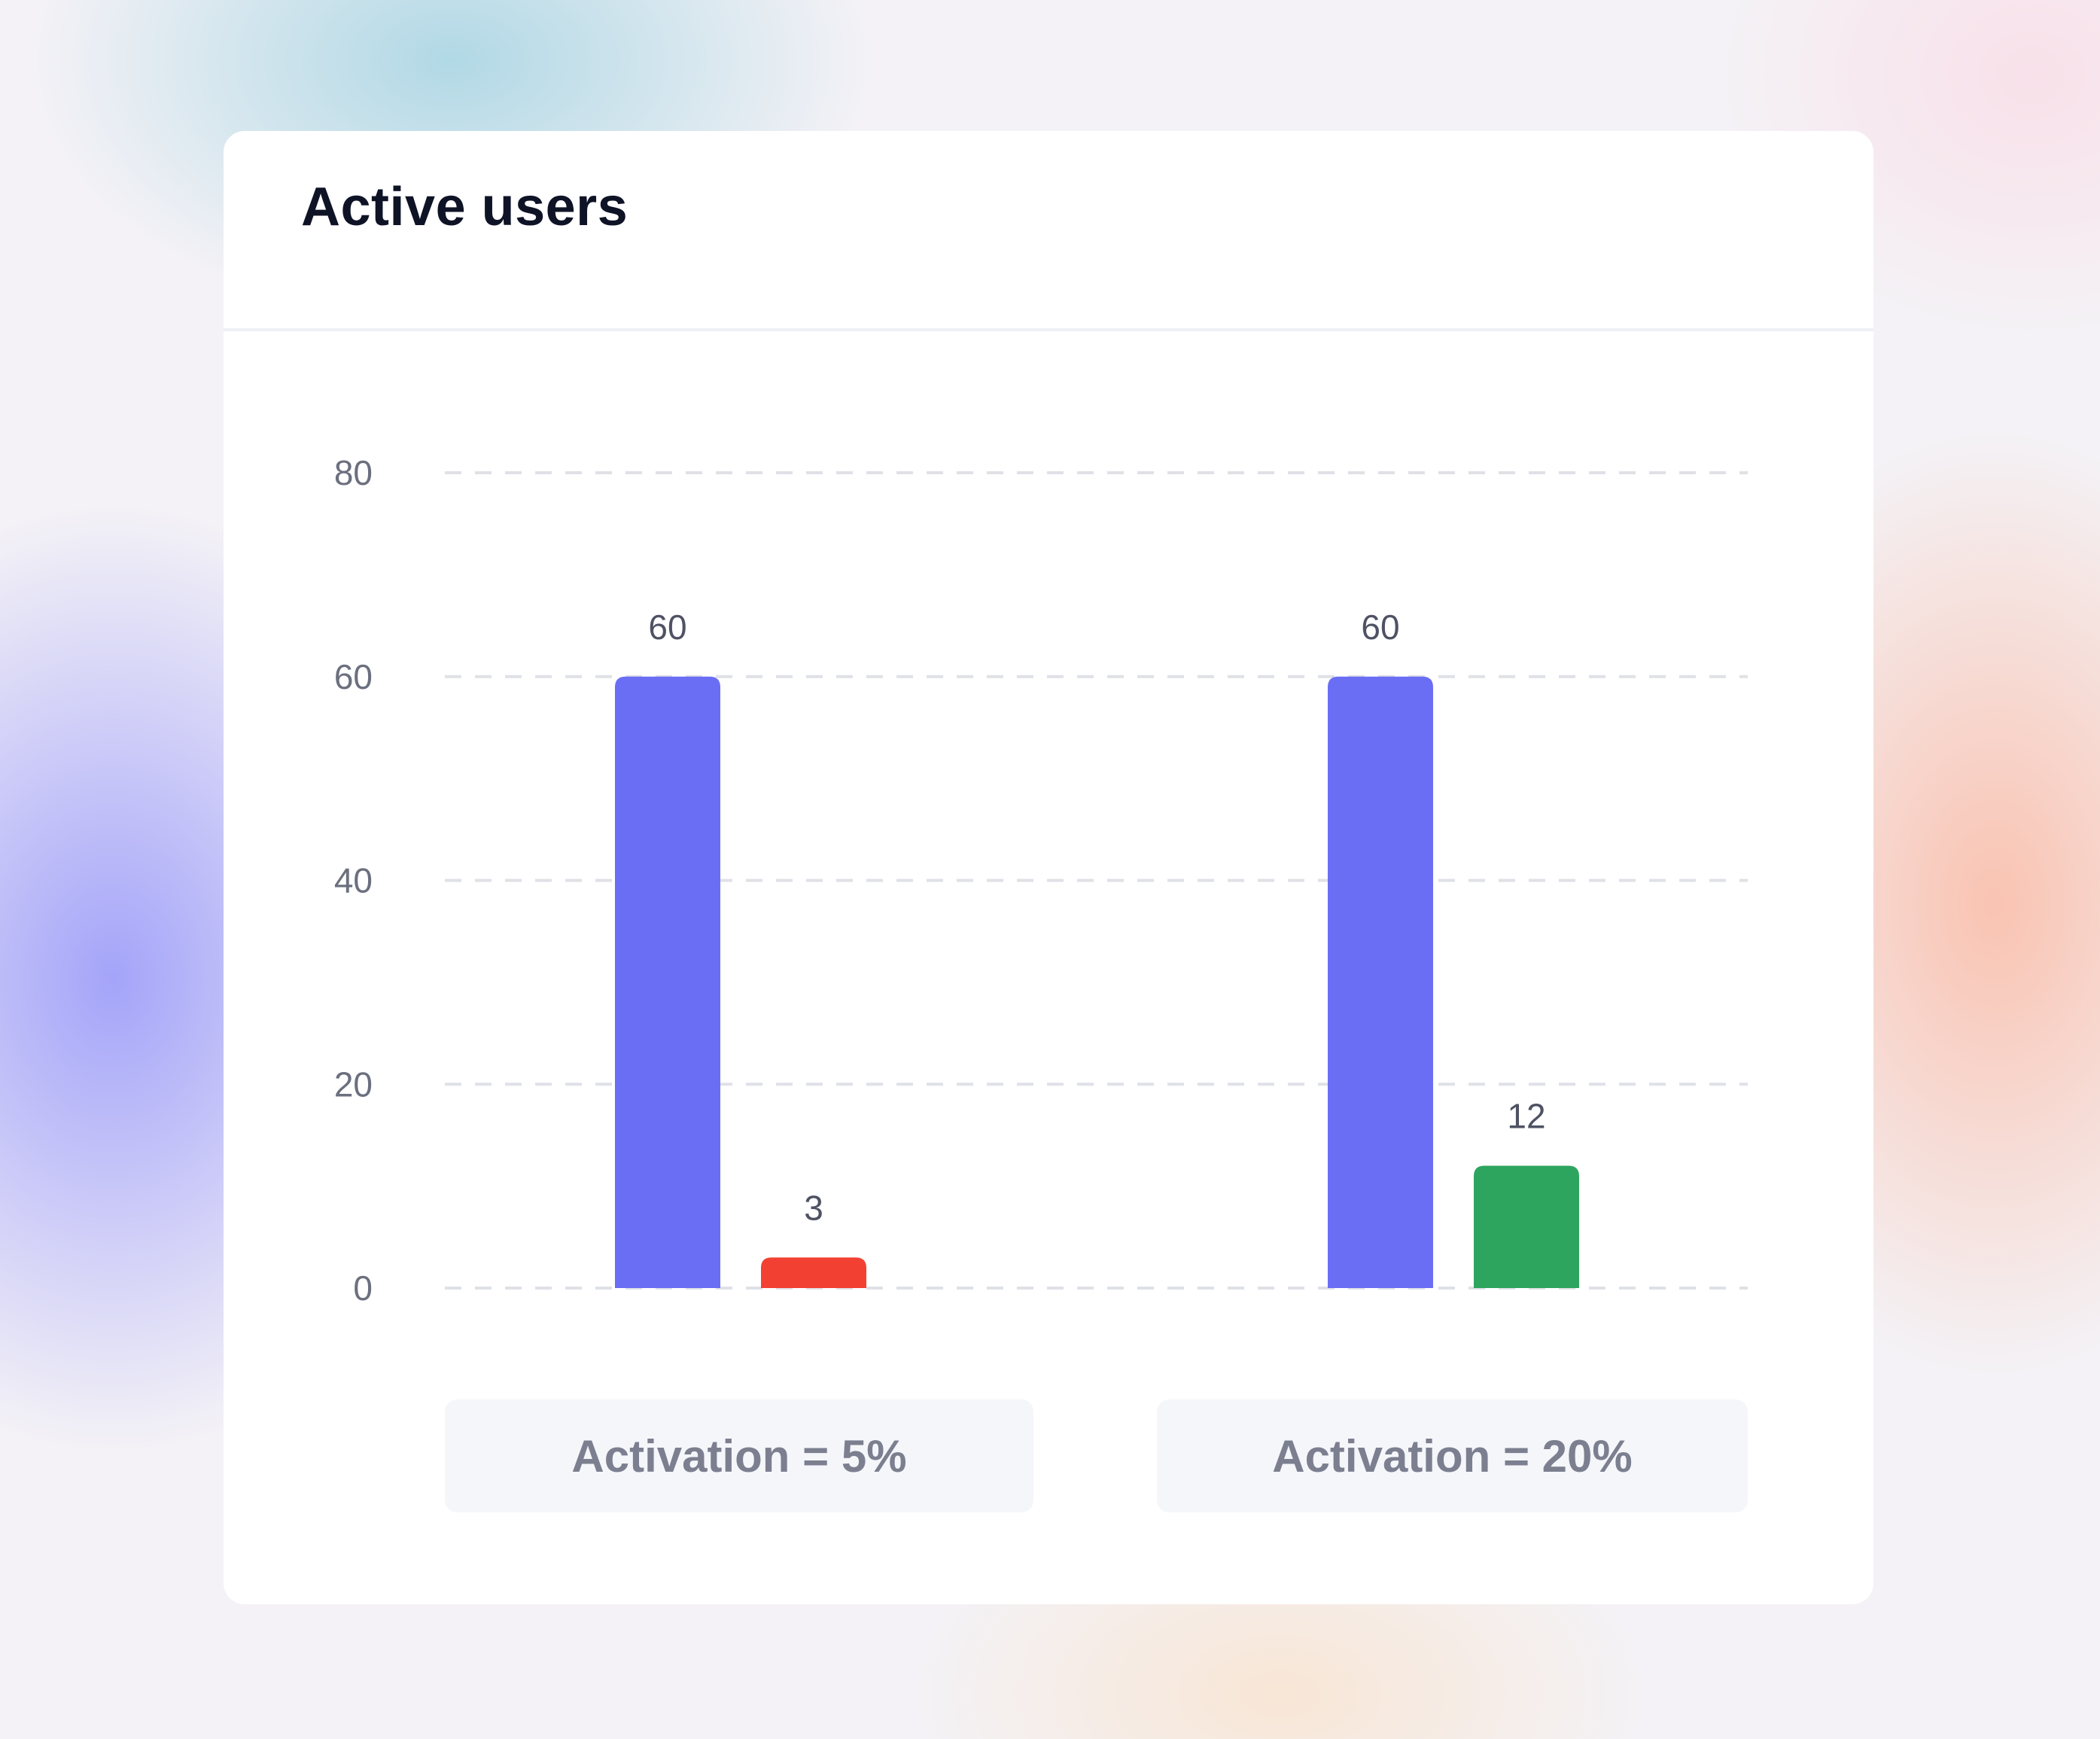 This screenshot has height=1739, width=2100. I want to click on data-label: 3, so click(813, 1208).